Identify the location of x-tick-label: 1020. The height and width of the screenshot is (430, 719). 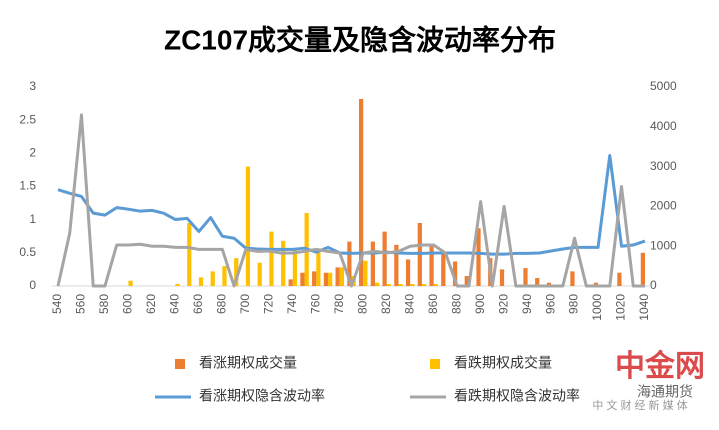
(621, 307).